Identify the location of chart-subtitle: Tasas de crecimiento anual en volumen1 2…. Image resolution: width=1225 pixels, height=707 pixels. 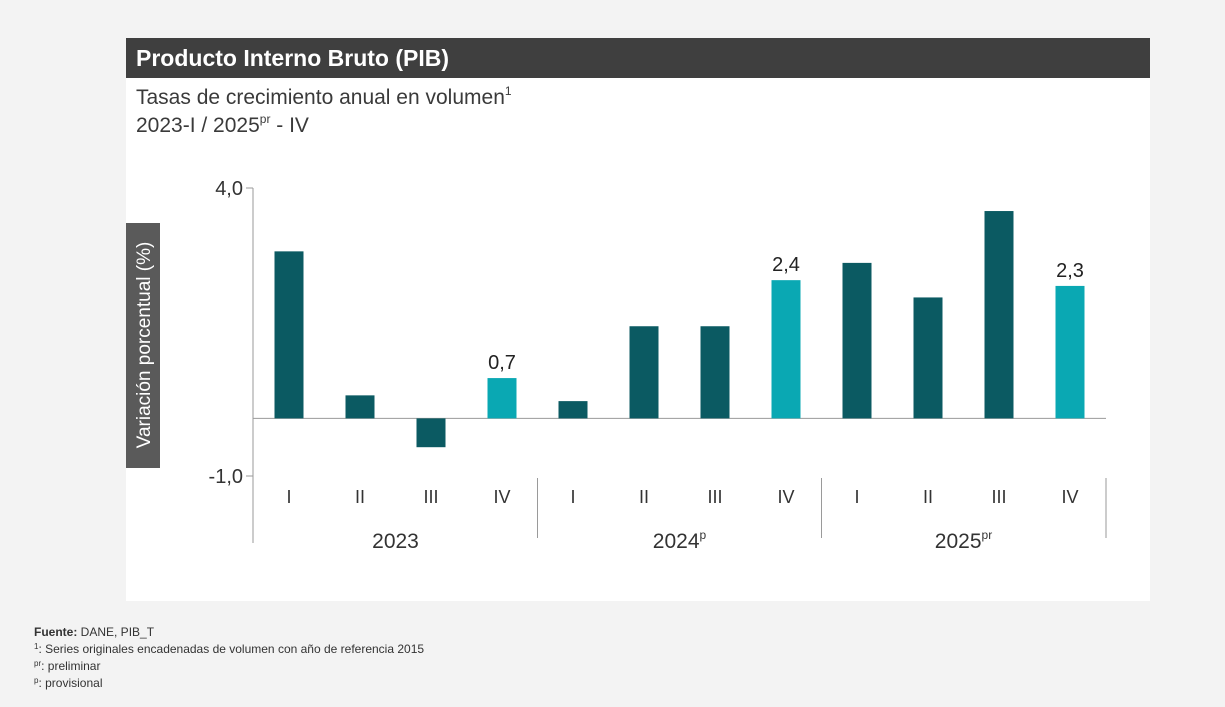
(324, 112).